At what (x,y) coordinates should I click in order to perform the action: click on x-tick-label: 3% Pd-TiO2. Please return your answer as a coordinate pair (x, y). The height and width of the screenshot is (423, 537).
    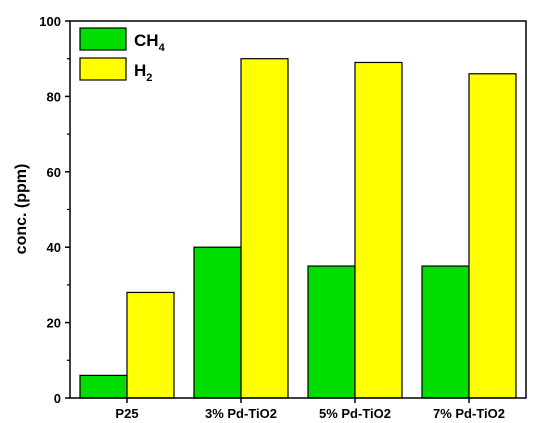
    Looking at the image, I should click on (241, 413).